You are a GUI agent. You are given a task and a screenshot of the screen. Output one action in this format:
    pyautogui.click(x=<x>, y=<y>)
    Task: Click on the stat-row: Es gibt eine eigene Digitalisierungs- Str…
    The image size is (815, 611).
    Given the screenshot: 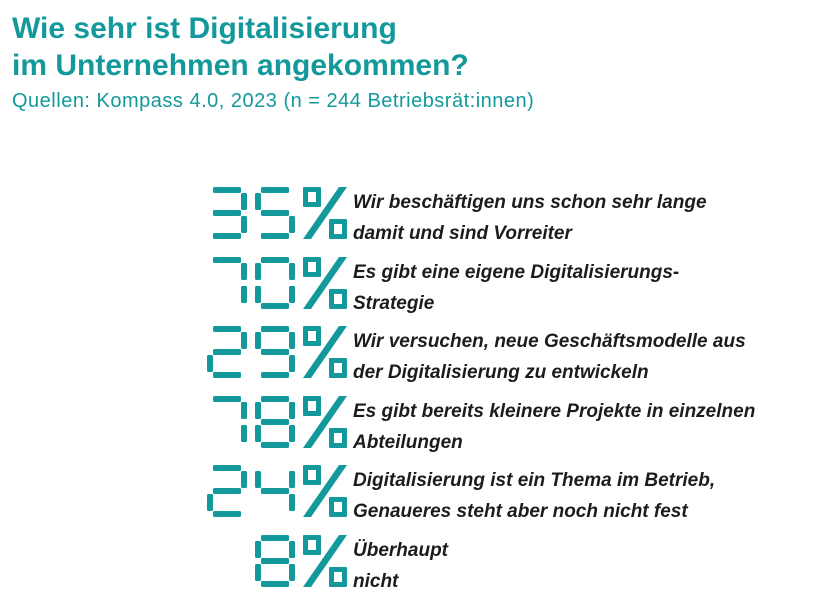 What is the action you would take?
    pyautogui.click(x=407, y=284)
    